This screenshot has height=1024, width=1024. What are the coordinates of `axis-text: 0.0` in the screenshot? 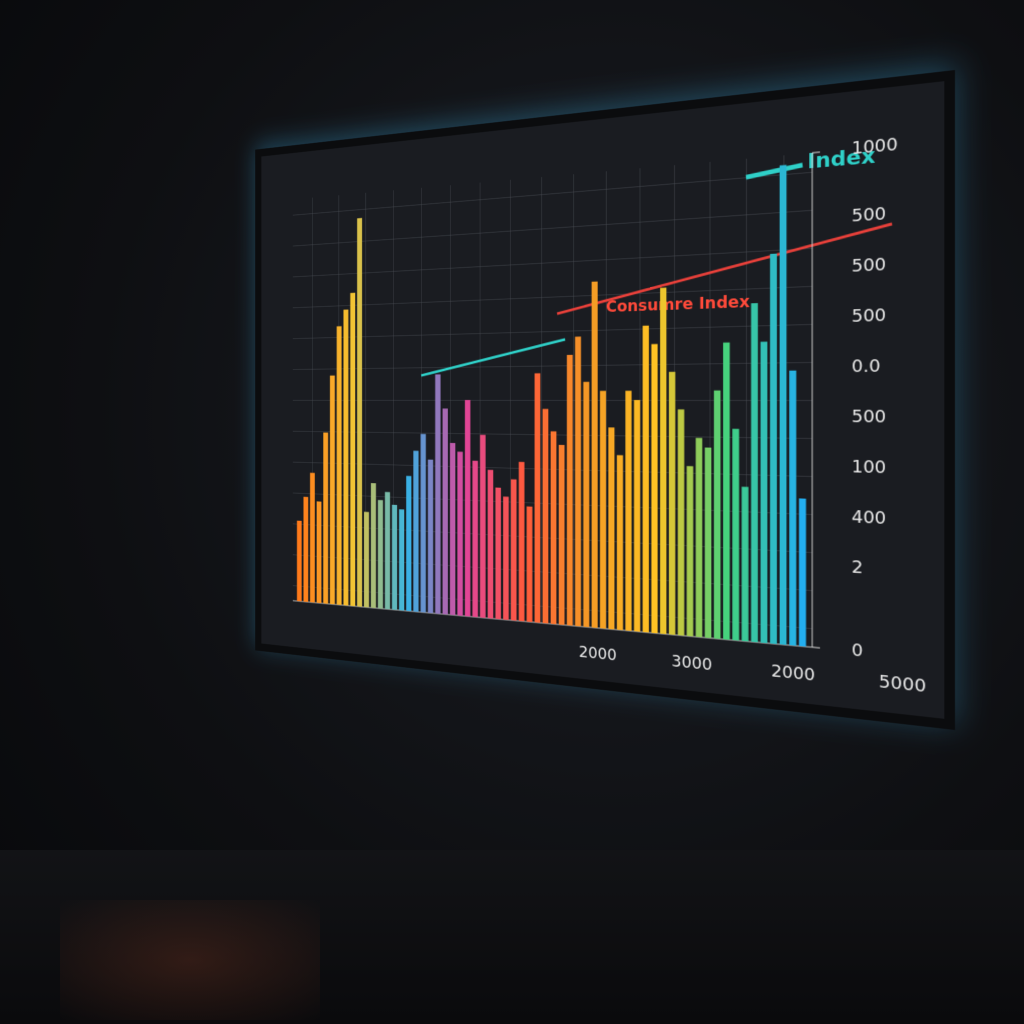 It's located at (866, 367).